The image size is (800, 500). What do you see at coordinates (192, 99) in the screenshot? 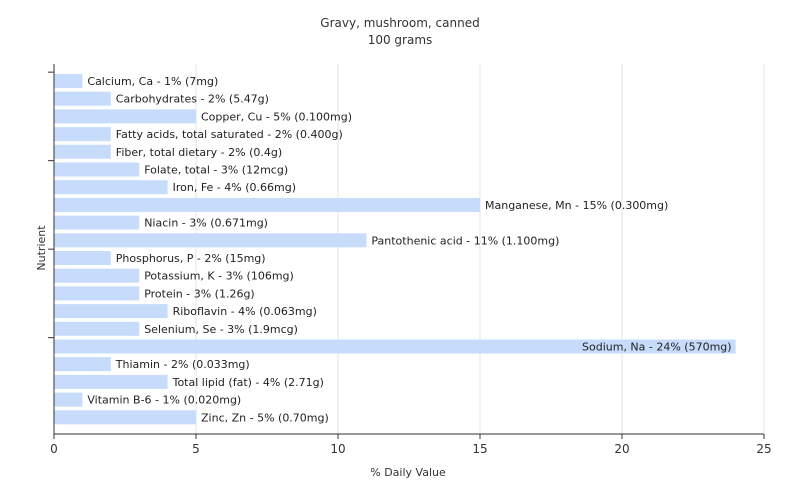
I see `bar-label: Carbohydrates - 2% (5.47g)` at bounding box center [192, 99].